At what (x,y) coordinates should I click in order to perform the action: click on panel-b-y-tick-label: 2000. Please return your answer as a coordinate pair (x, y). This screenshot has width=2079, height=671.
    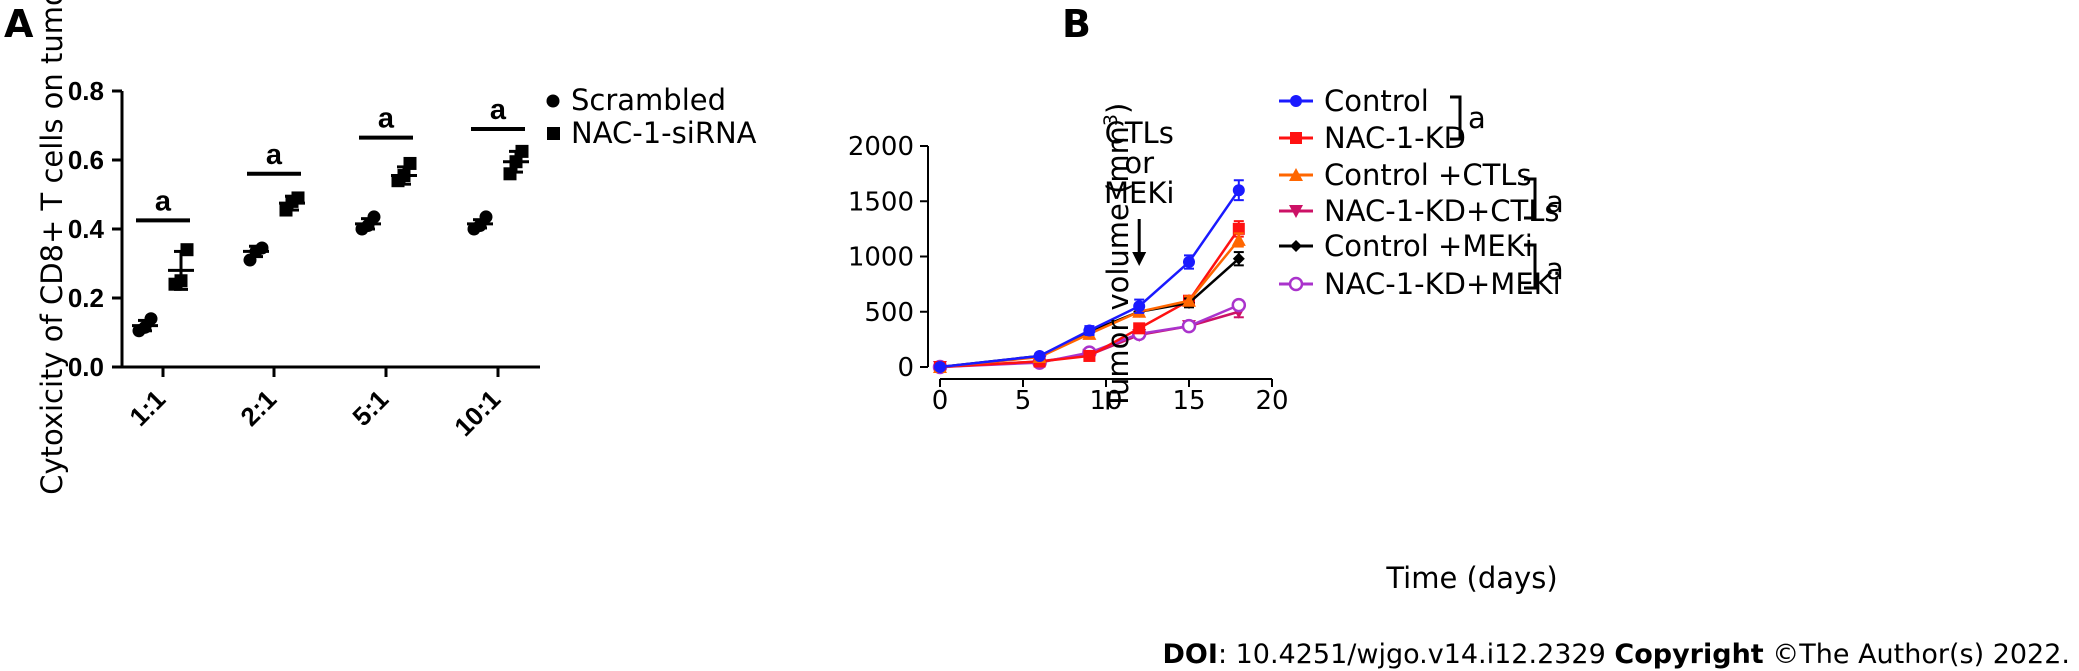
    Looking at the image, I should click on (881, 147).